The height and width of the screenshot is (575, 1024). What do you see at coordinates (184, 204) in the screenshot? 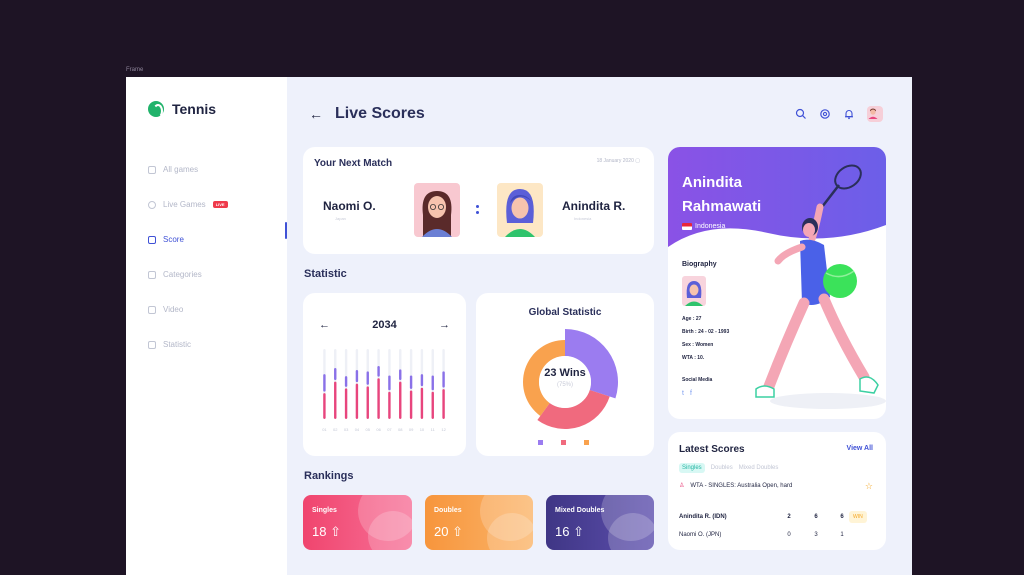
I see `sidebar-item-label: Live Games` at bounding box center [184, 204].